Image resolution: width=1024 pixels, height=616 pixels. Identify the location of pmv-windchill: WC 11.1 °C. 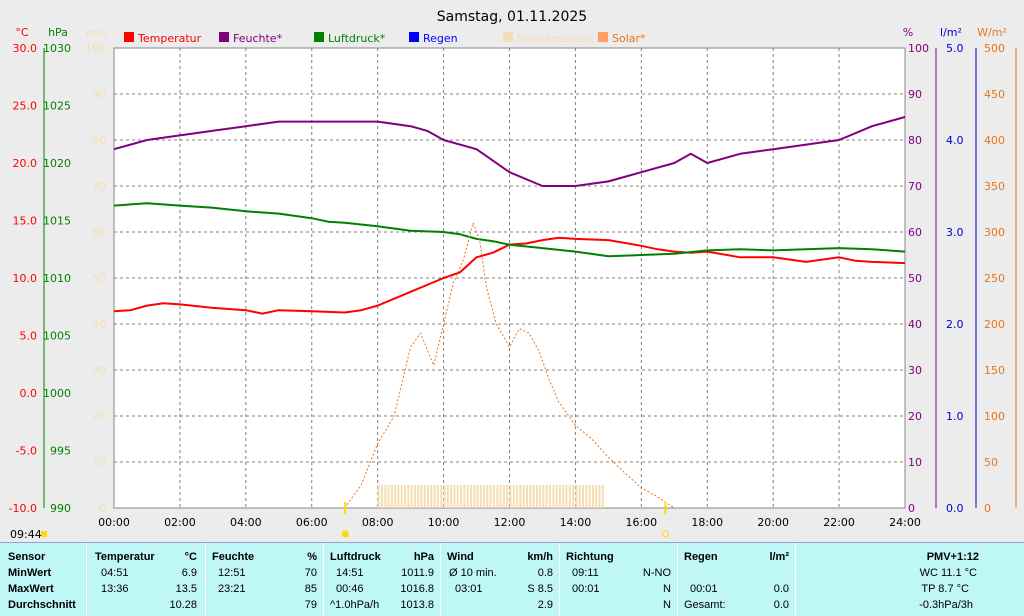
(948, 573).